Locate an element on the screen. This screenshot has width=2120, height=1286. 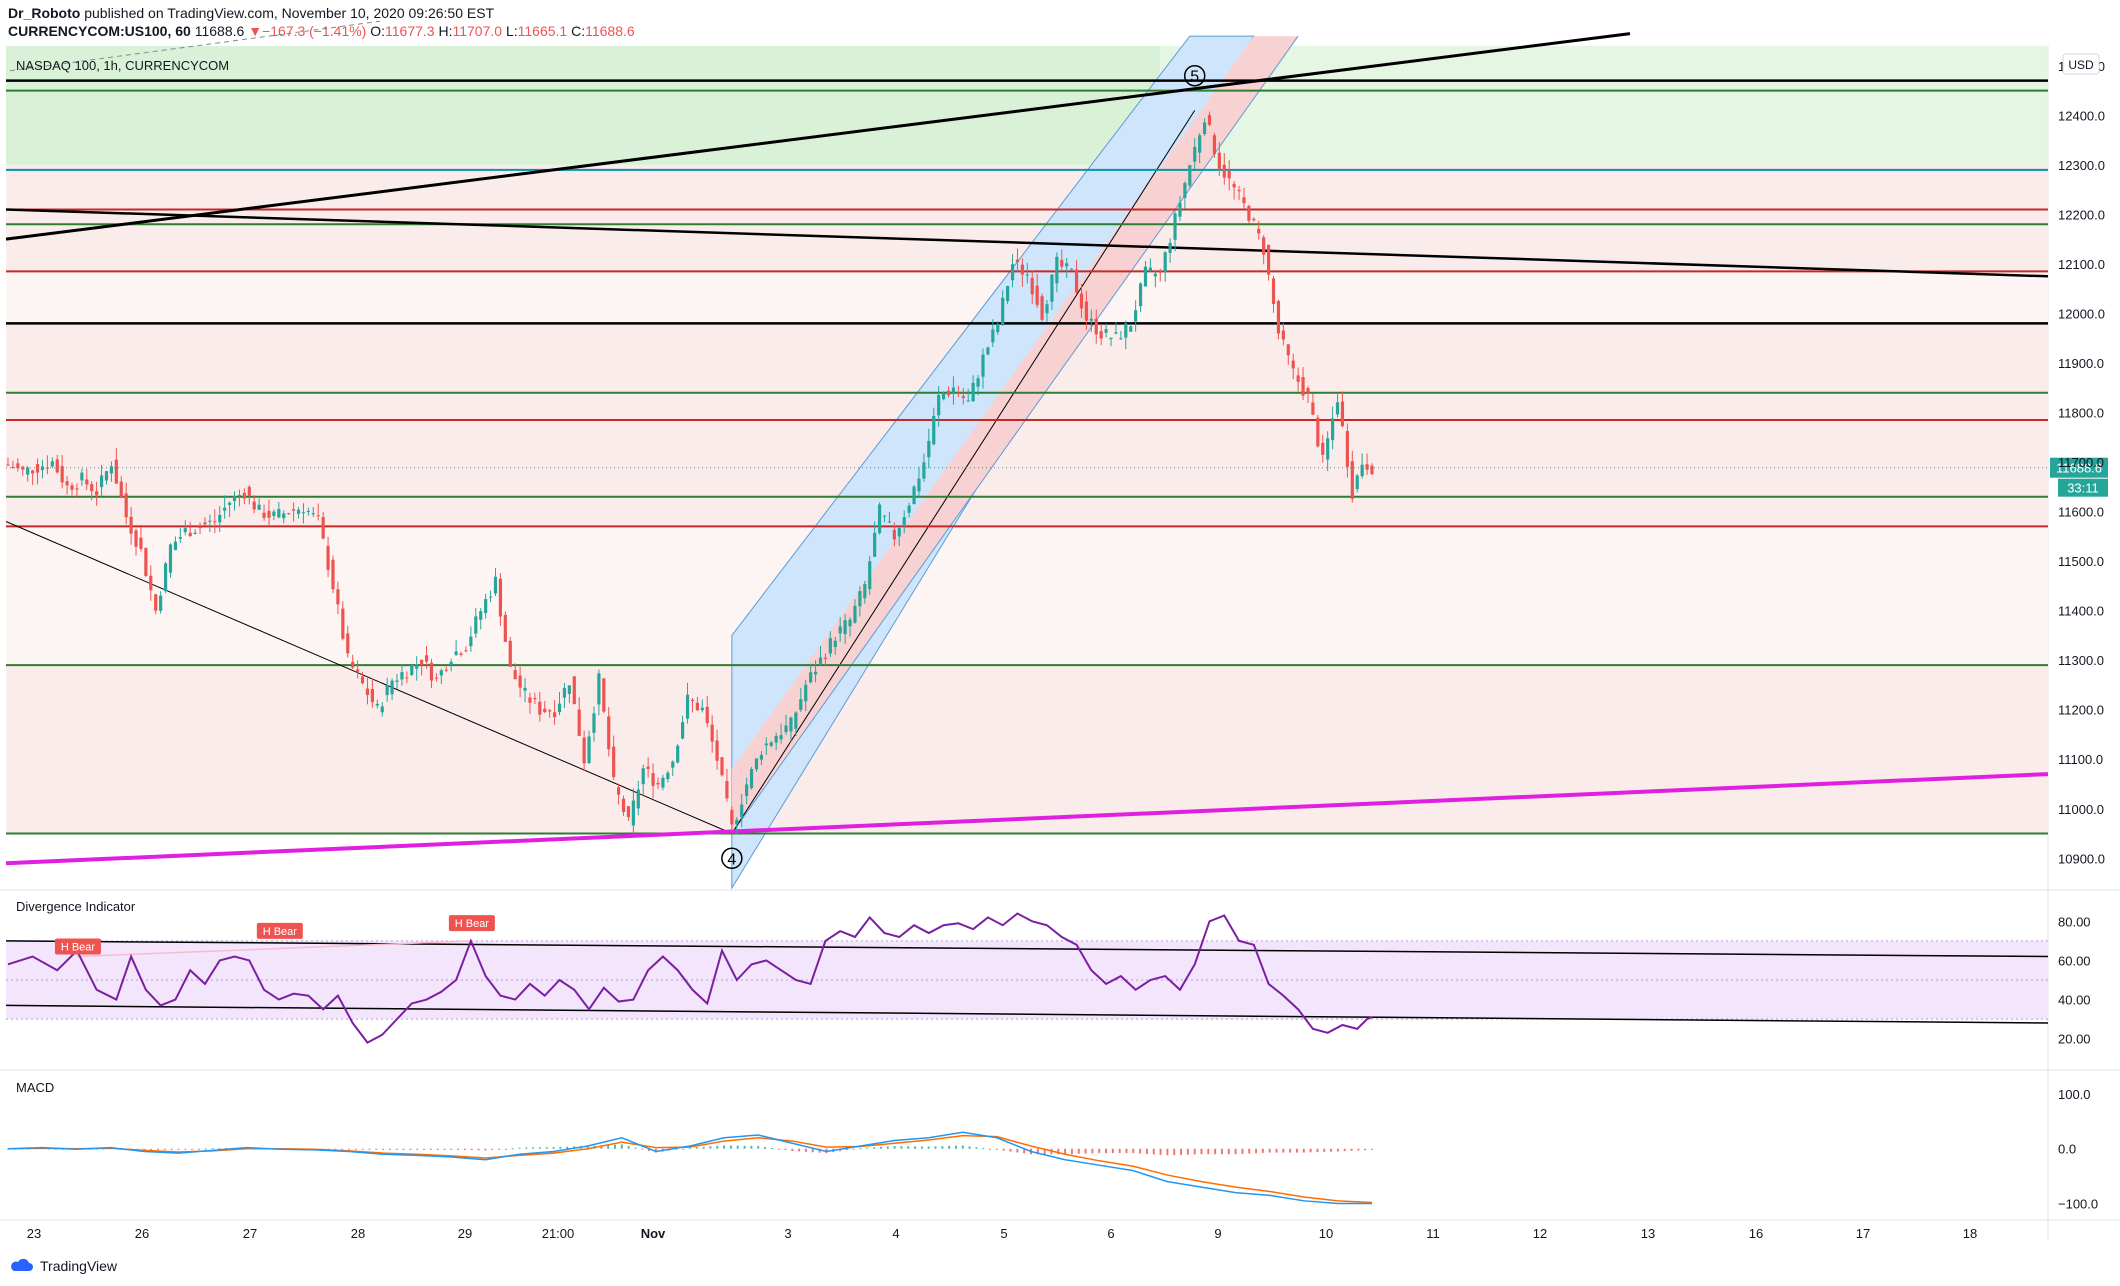
last-price: 11688.6 is located at coordinates (219, 31).